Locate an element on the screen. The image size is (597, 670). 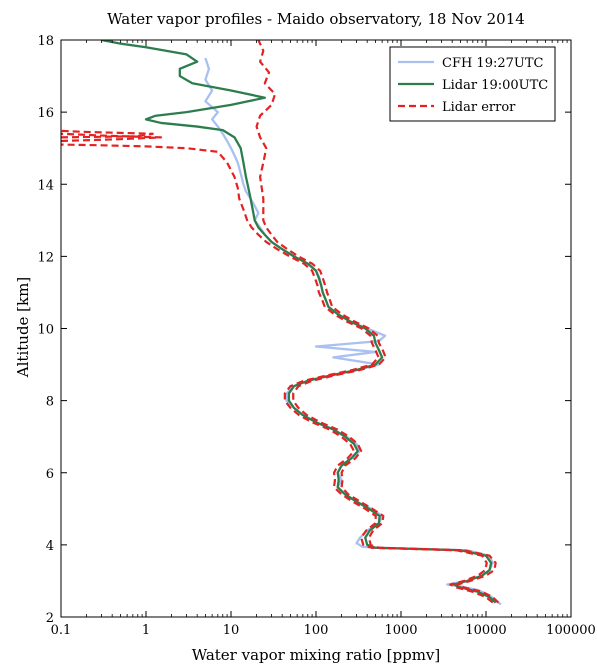
y-tick-label: 6 is located at coordinates (50, 474).